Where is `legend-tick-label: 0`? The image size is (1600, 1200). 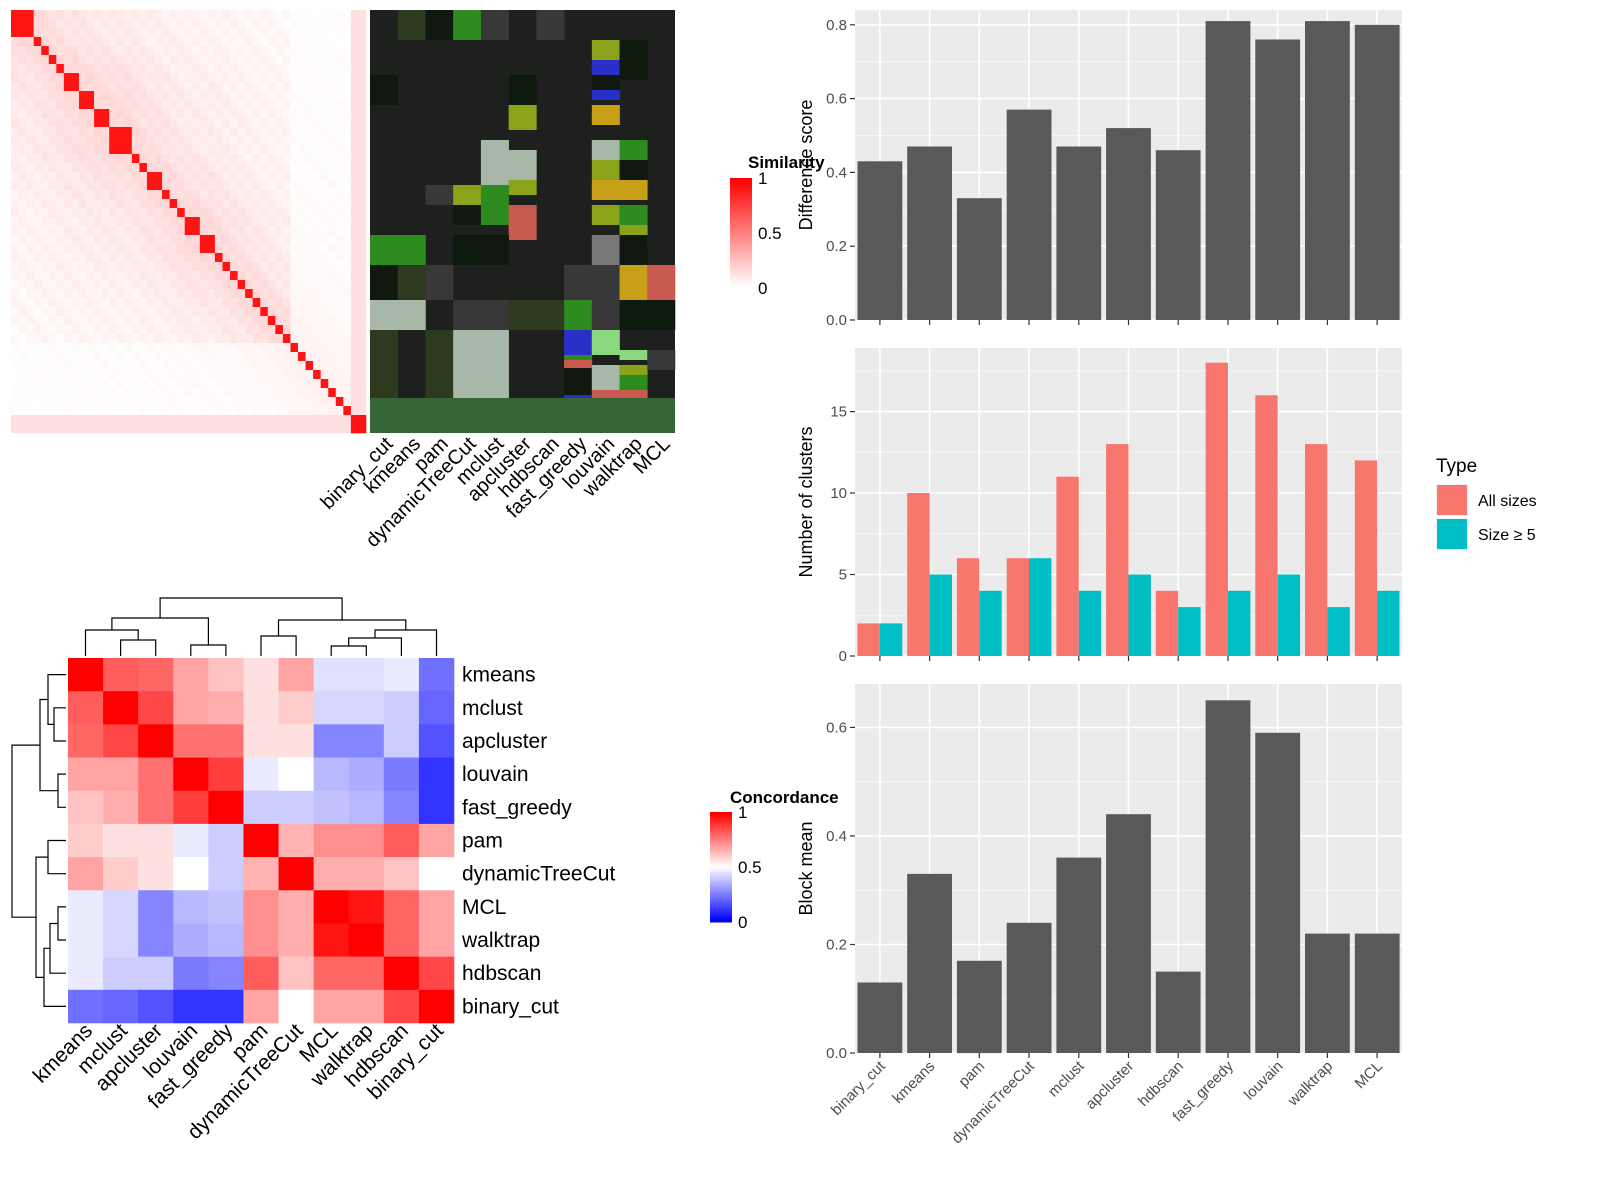 legend-tick-label: 0 is located at coordinates (762, 288).